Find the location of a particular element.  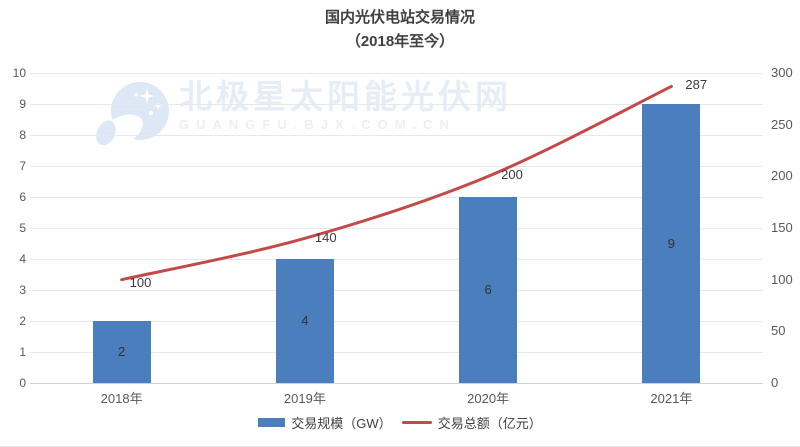

left-axis-tick-label: 9 is located at coordinates (22, 104).